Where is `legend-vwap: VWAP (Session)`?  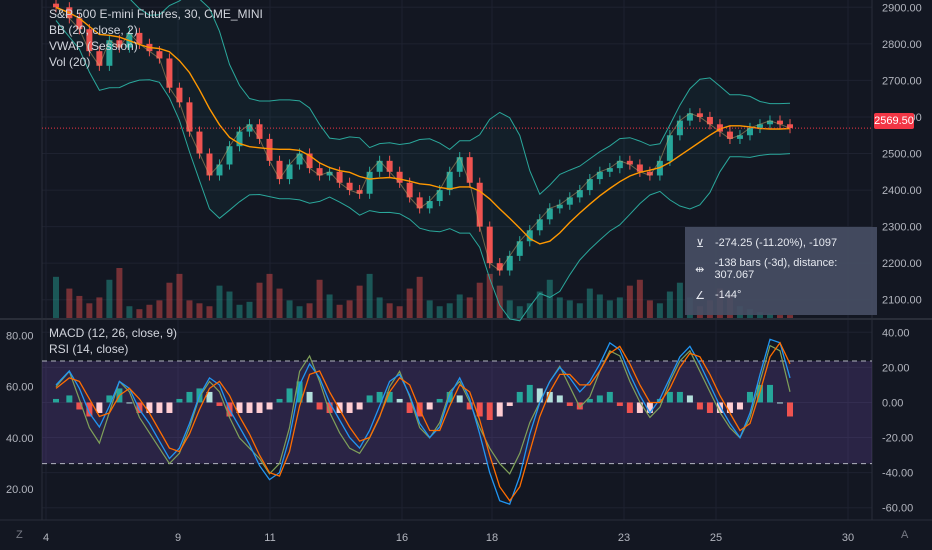
legend-vwap: VWAP (Session) is located at coordinates (93, 46).